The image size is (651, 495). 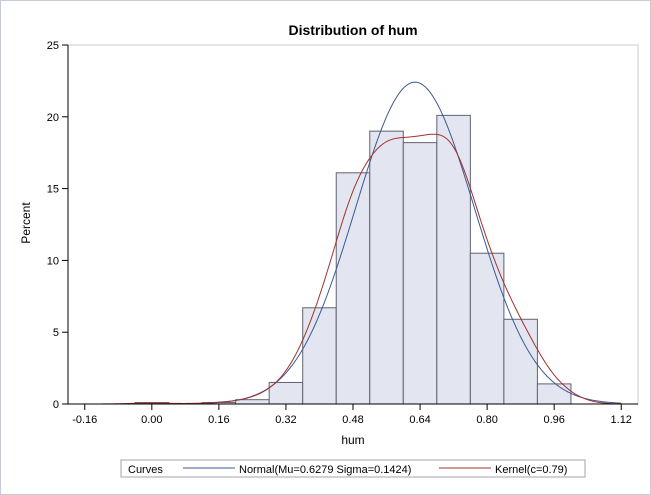 I want to click on x-tick-label: 0.80, so click(x=486, y=420).